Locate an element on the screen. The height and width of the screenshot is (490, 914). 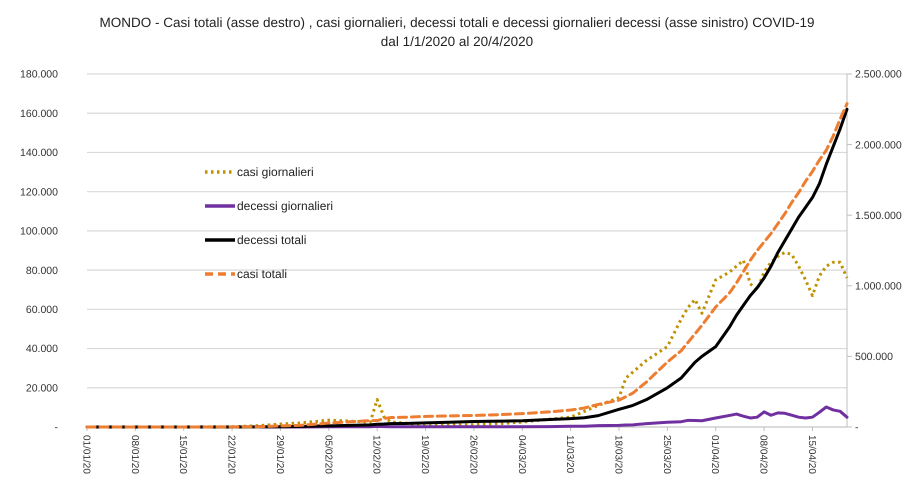
x-tick-label: 04/03/20 is located at coordinates (521, 454).